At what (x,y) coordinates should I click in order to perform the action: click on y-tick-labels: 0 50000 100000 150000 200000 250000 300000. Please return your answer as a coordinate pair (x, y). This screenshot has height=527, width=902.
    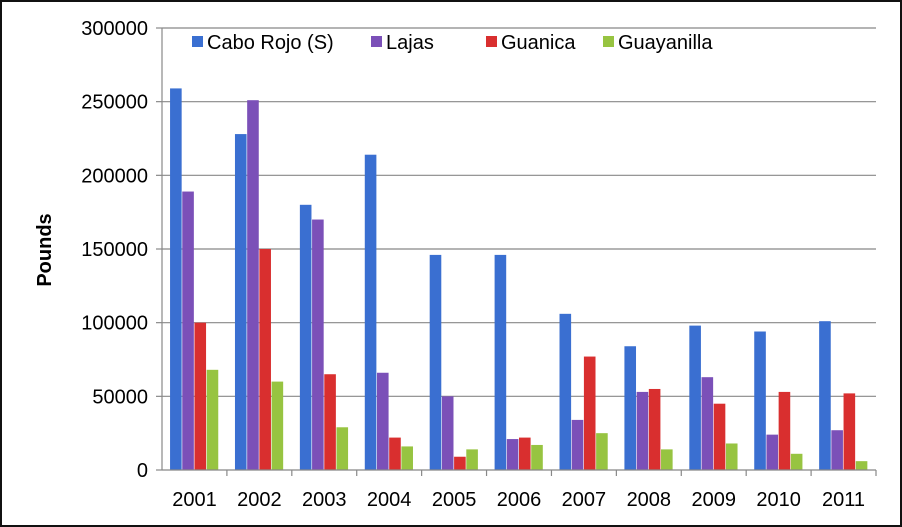
    Looking at the image, I should click on (114, 250).